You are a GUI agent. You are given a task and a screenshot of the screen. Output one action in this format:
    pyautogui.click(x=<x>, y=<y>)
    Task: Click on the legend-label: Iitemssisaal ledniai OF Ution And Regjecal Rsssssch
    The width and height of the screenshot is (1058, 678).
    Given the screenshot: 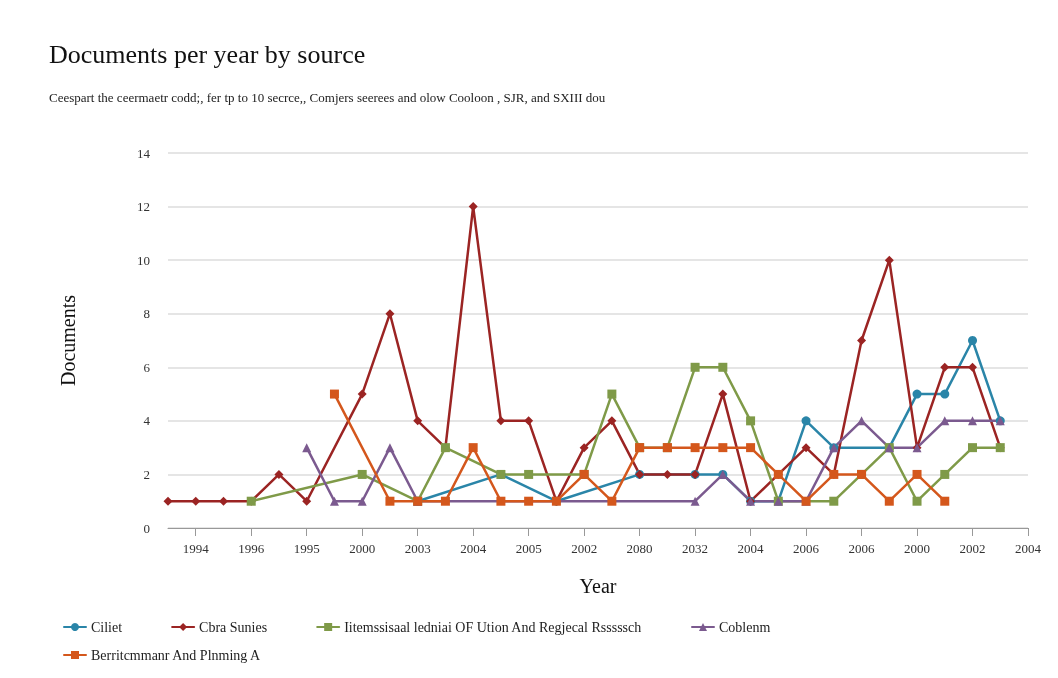 What is the action you would take?
    pyautogui.click(x=510, y=627)
    